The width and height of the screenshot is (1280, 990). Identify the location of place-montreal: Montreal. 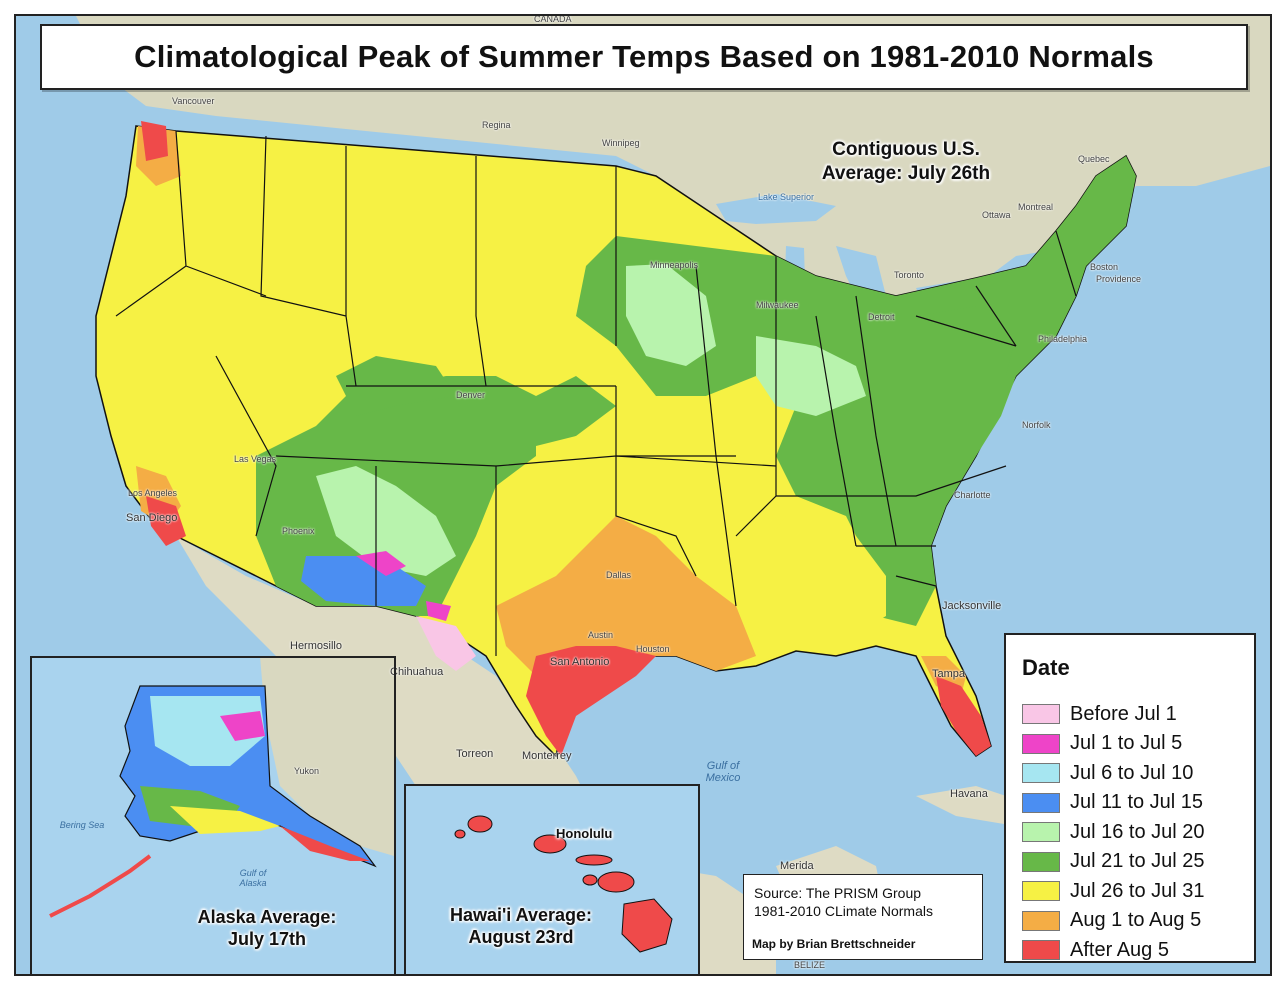
(1036, 207).